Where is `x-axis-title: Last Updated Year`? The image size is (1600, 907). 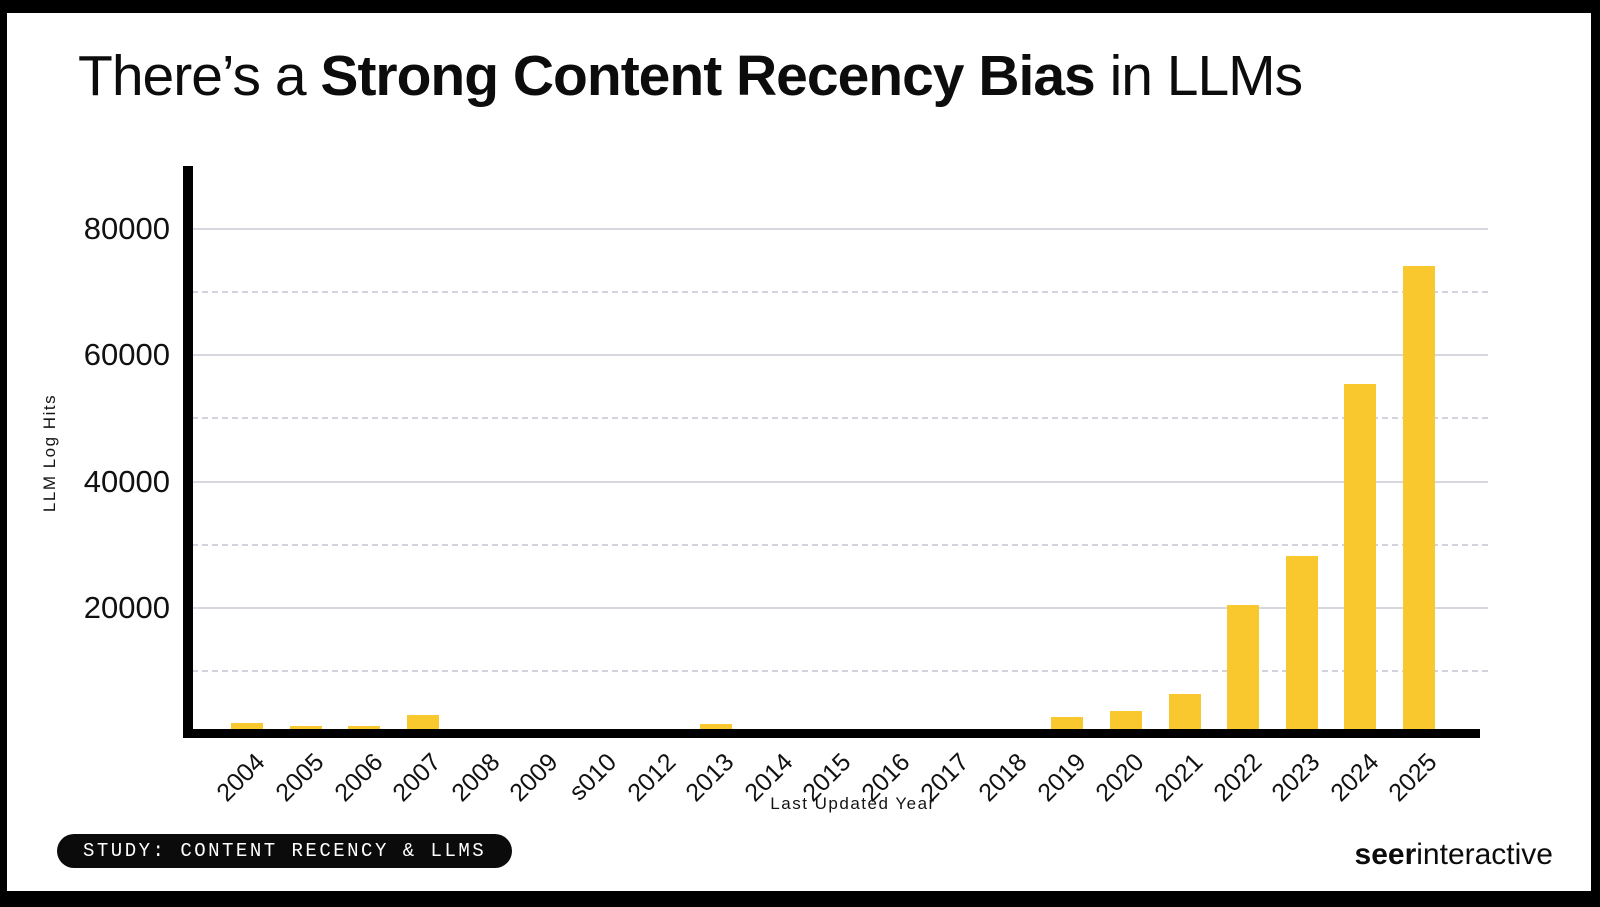
x-axis-title: Last Updated Year is located at coordinates (853, 803).